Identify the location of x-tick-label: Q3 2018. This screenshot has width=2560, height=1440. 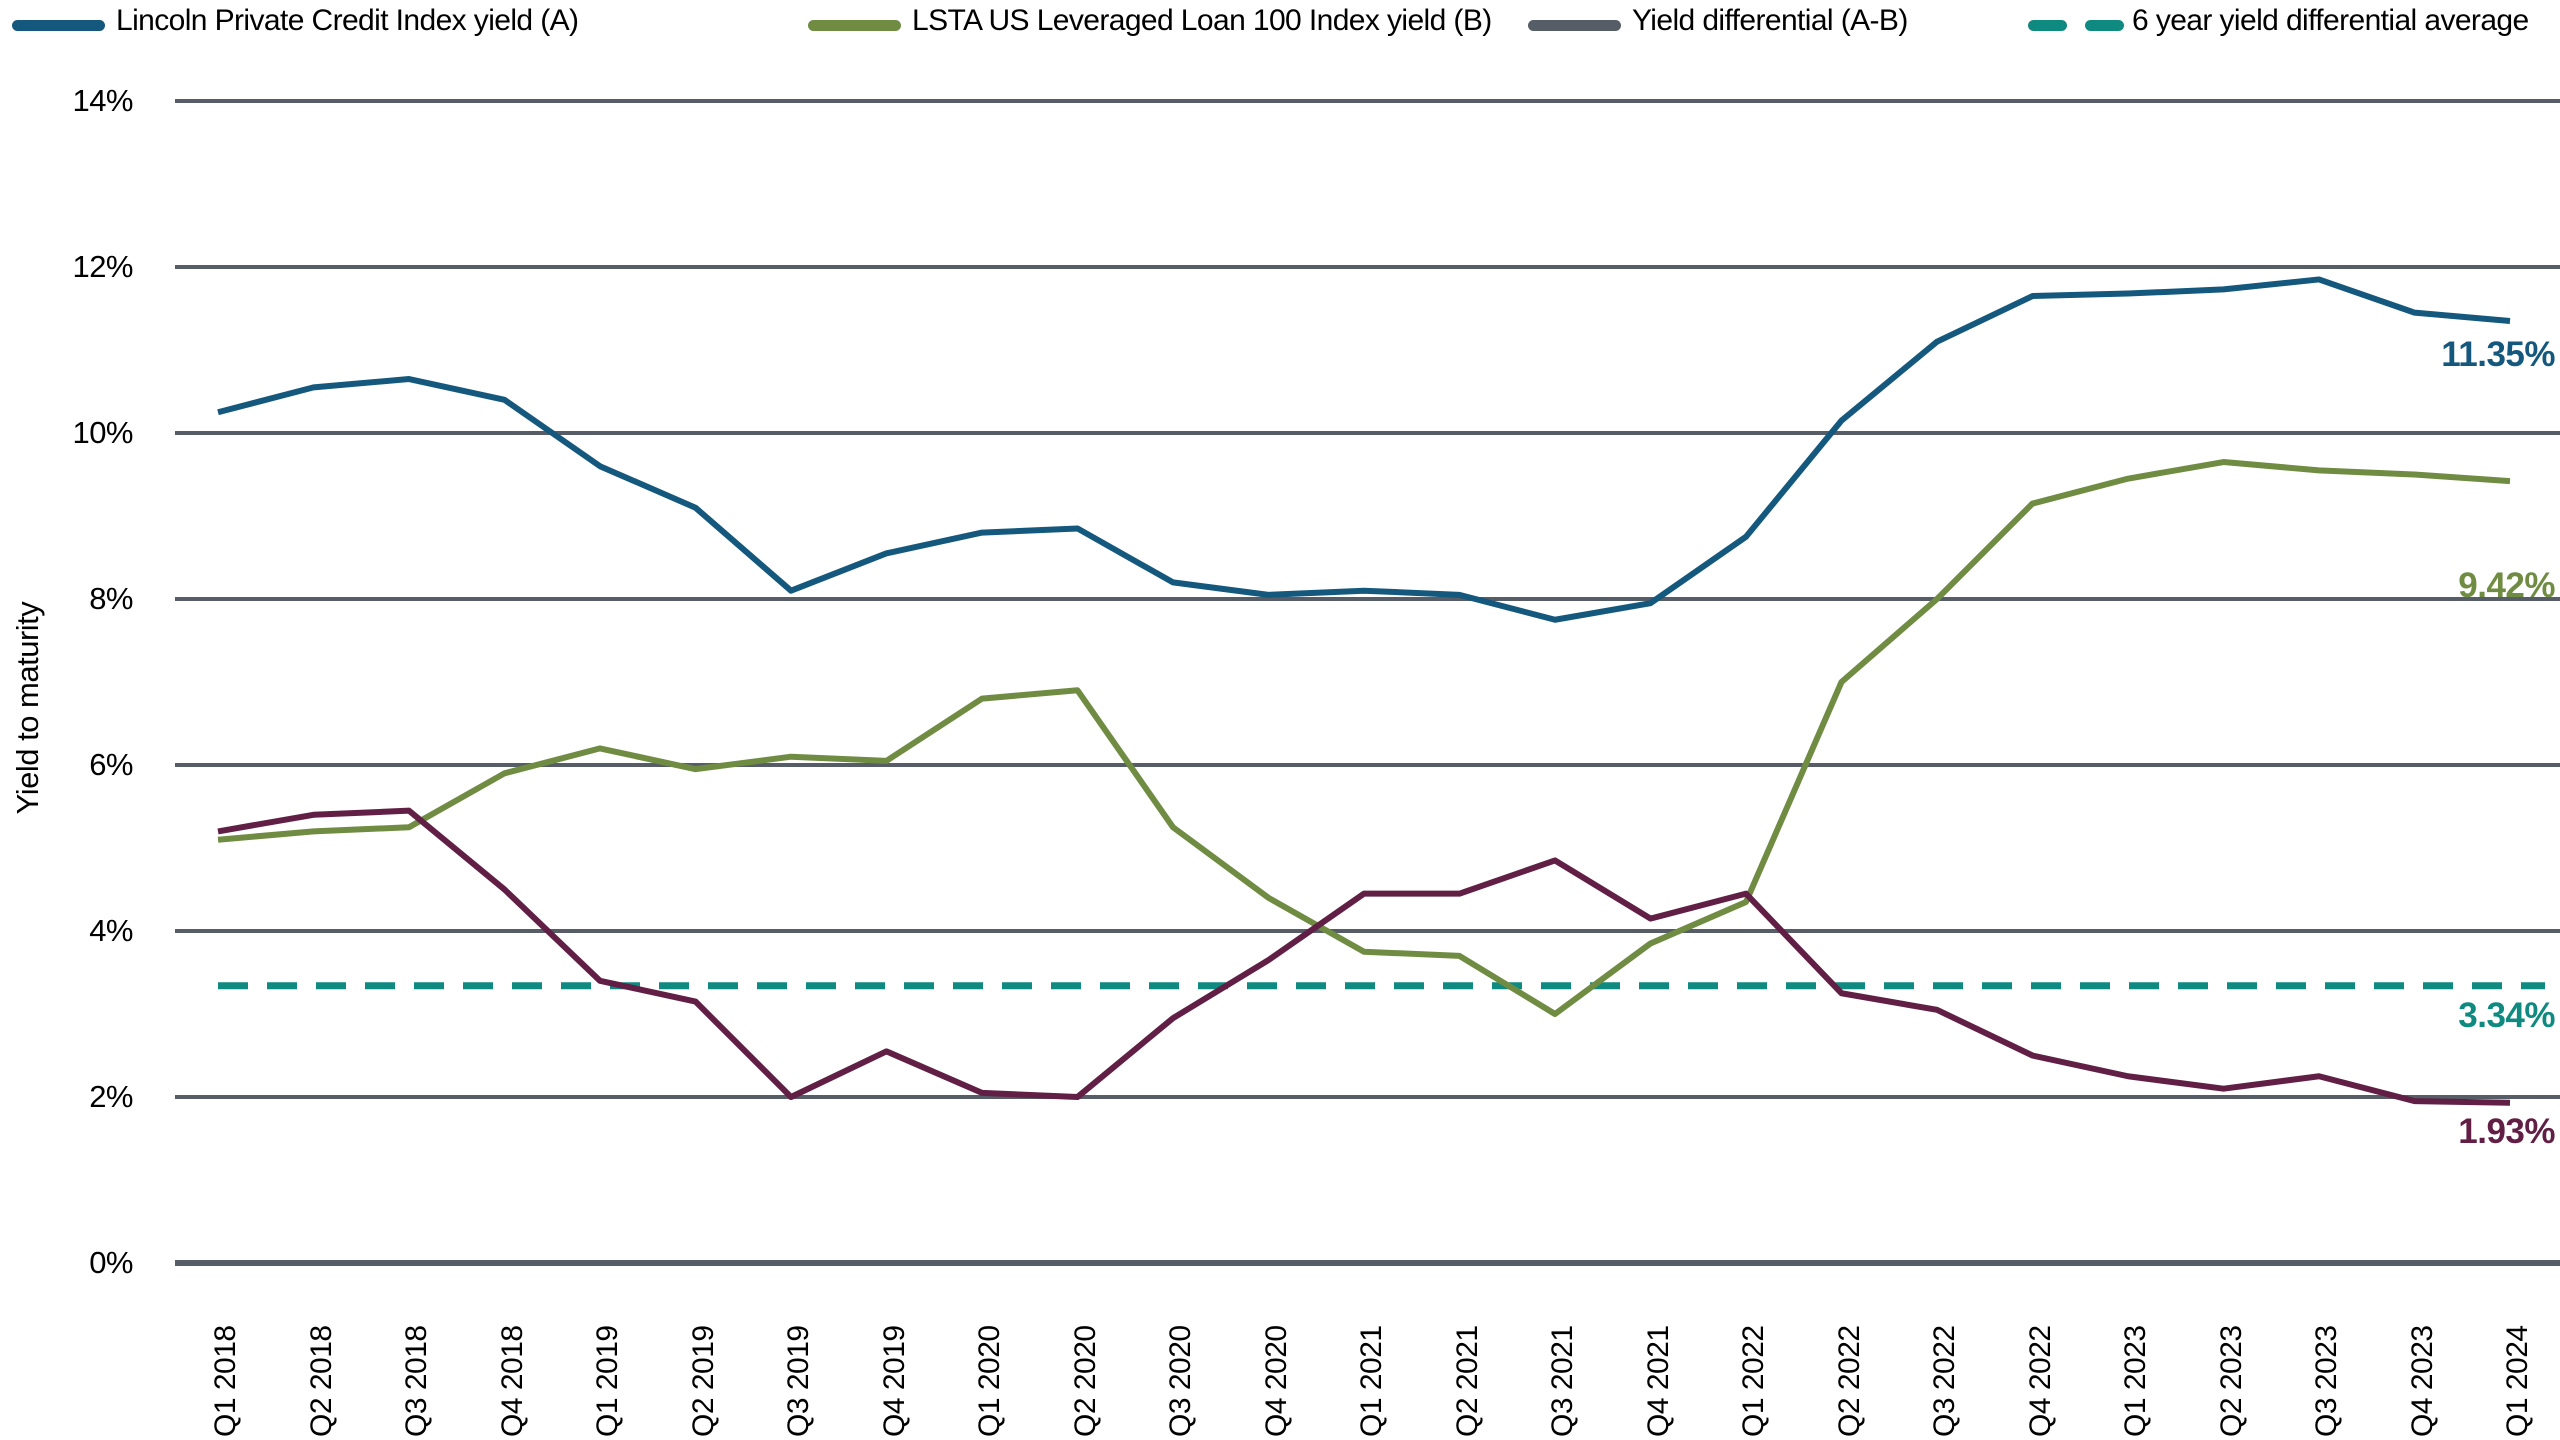
(416, 1381).